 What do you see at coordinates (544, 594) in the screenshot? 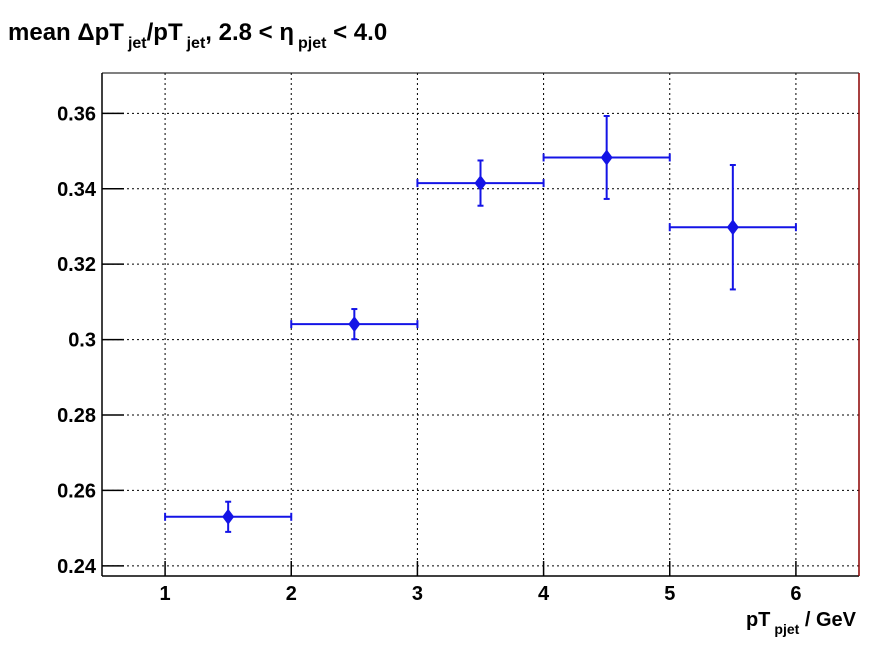
I see `x-tick-label: 4` at bounding box center [544, 594].